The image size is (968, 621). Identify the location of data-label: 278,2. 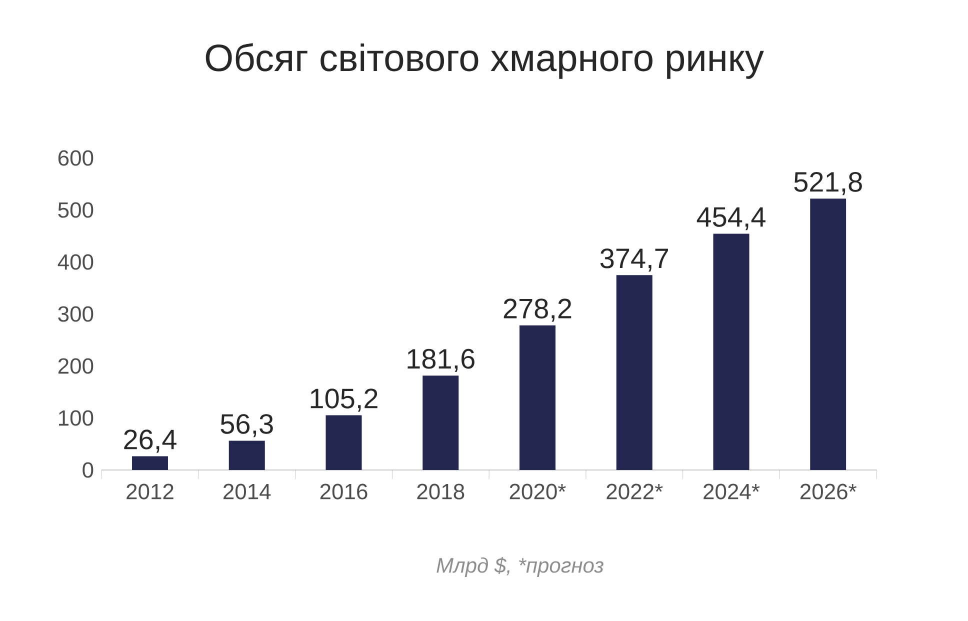
(538, 310).